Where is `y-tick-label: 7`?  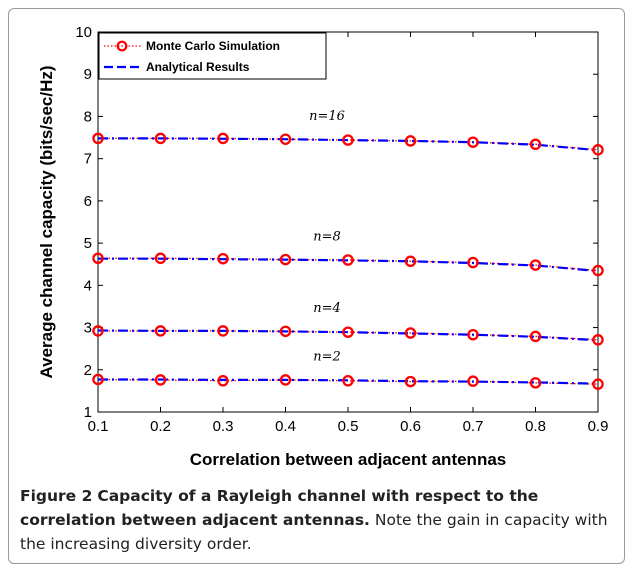 y-tick-label: 7 is located at coordinates (88, 159).